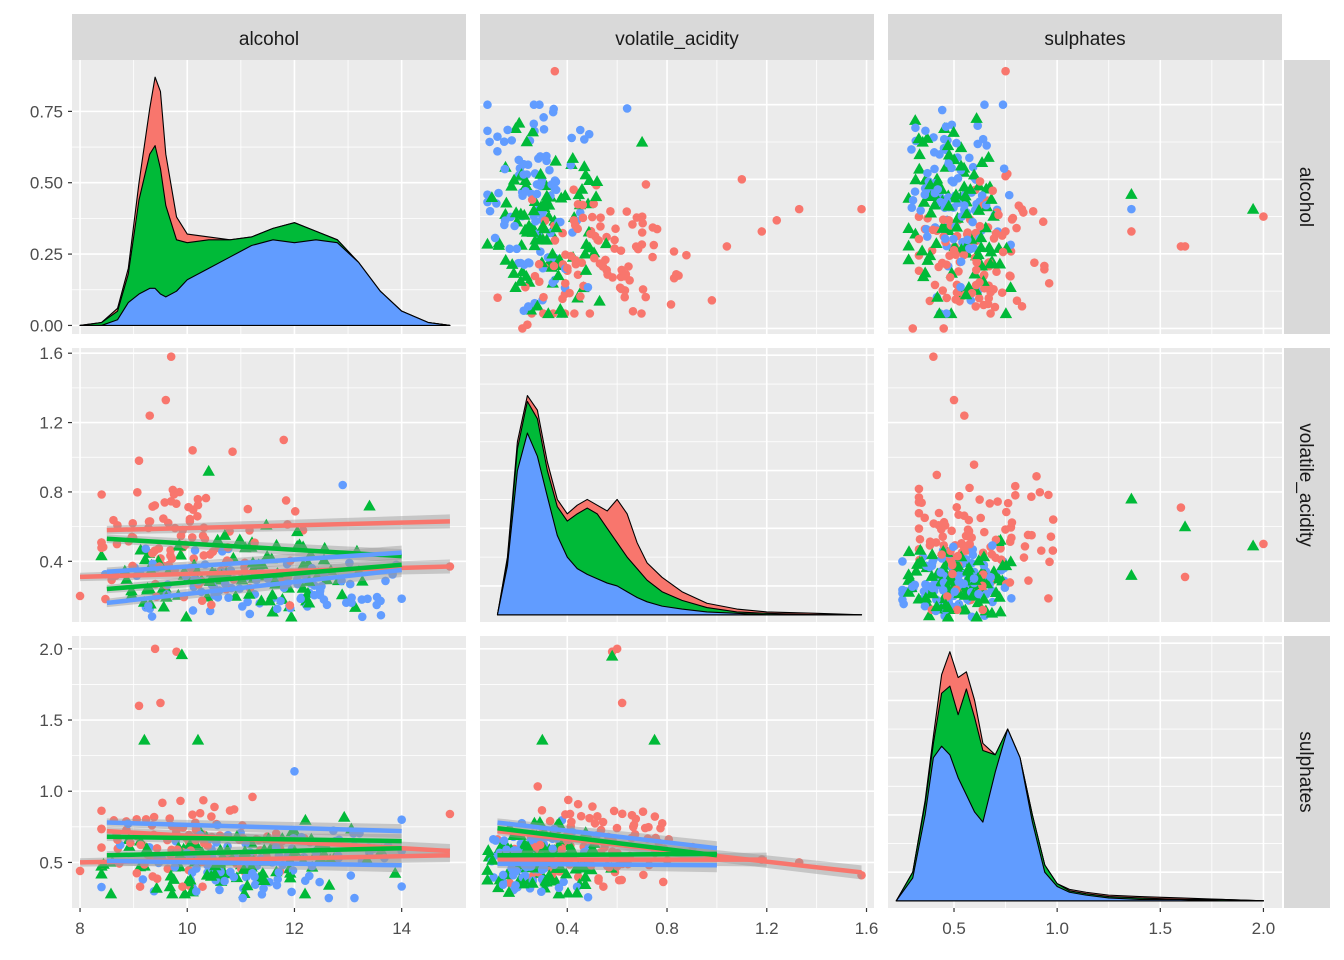 The width and height of the screenshot is (1344, 960). I want to click on x-tick-label: 10, so click(187, 928).